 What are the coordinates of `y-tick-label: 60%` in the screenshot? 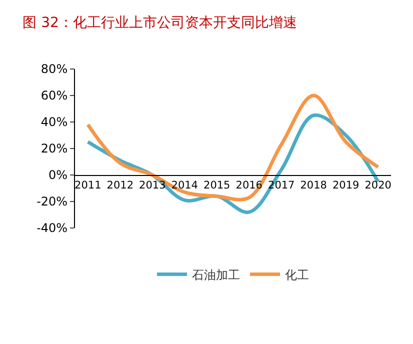 It's located at (54, 95).